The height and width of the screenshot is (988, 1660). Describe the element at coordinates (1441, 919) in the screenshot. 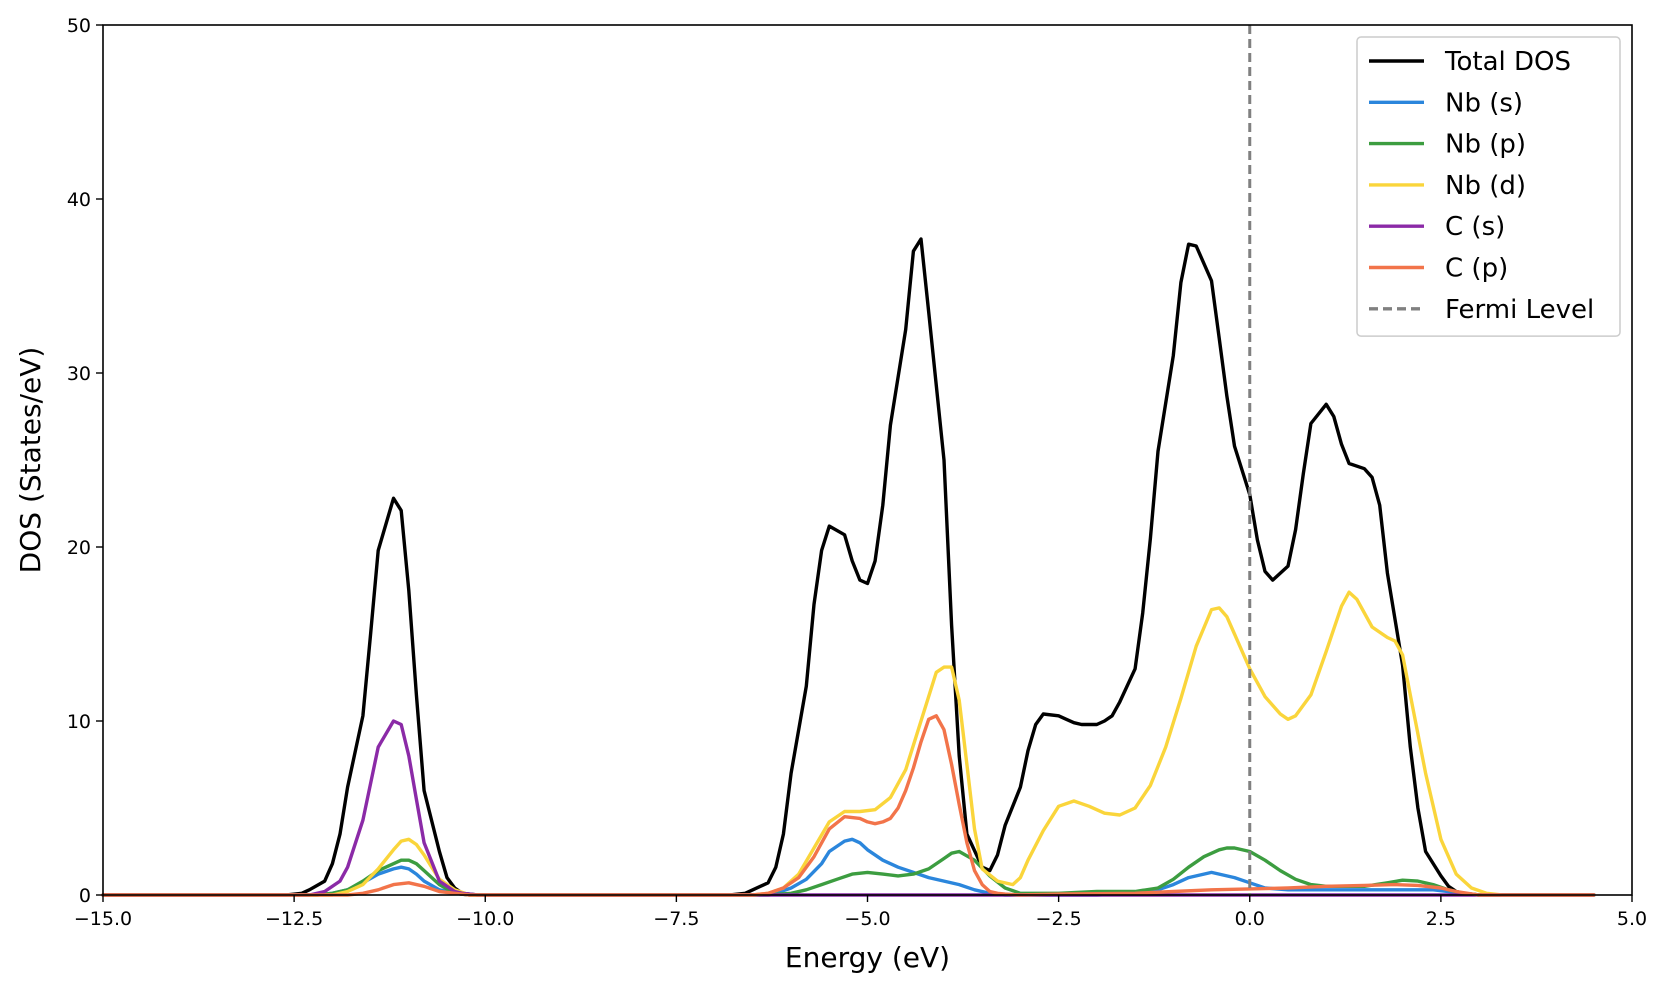

I see `x-tick-label: 2.5` at that location.